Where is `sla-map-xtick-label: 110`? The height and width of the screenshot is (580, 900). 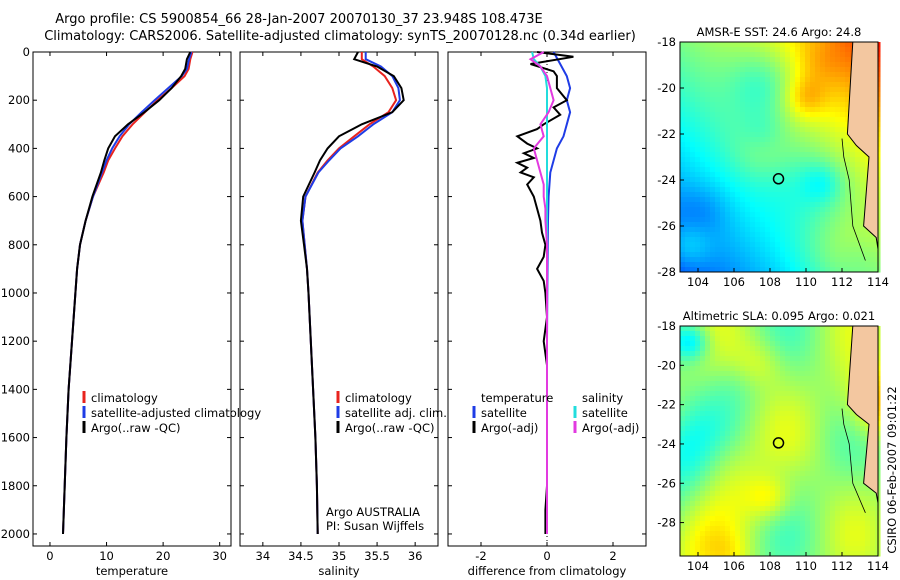
sla-map-xtick-label: 110 is located at coordinates (806, 566).